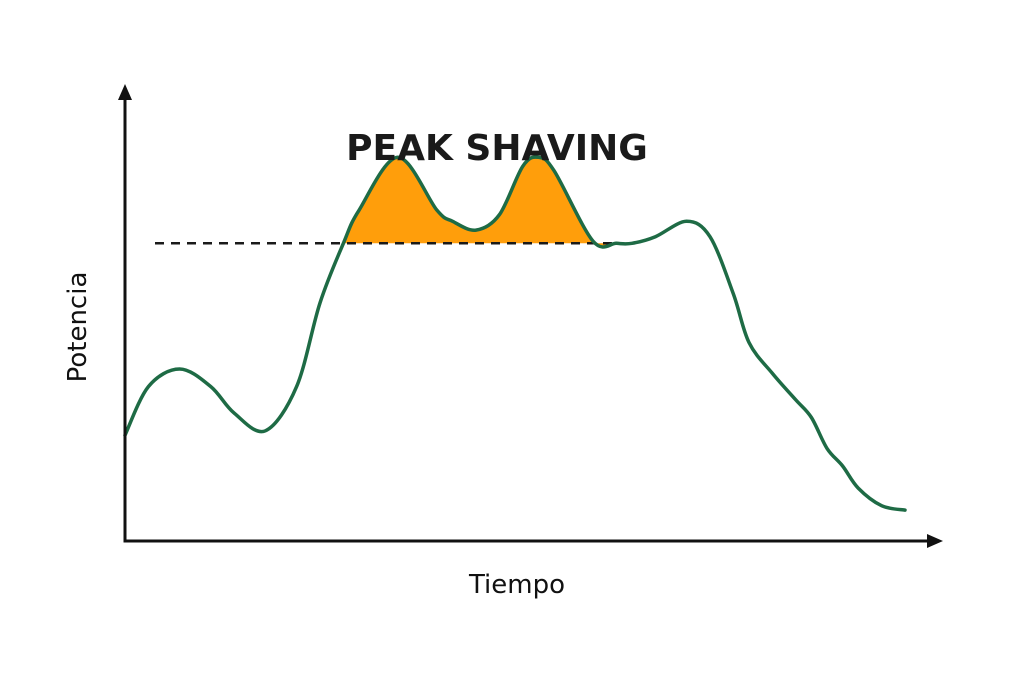 Image resolution: width=1024 pixels, height=683 pixels. Describe the element at coordinates (935, 541) in the screenshot. I see `x-axis-arrow-icon` at that location.